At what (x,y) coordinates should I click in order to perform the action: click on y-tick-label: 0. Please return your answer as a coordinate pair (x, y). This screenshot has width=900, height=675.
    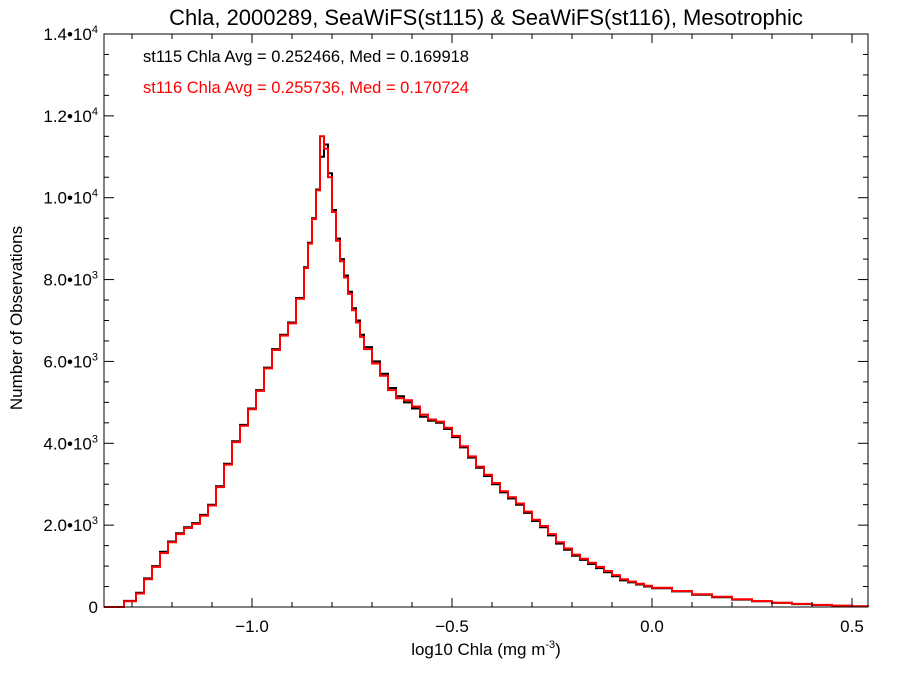
    Looking at the image, I should click on (93, 607).